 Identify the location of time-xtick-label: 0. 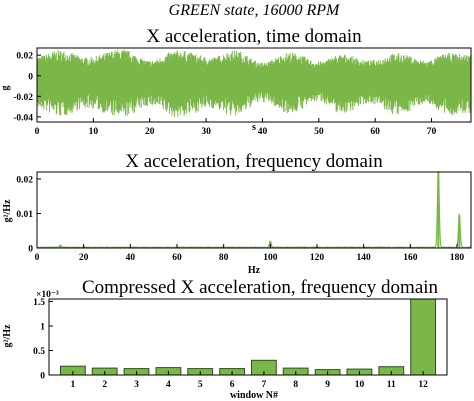
(37, 132).